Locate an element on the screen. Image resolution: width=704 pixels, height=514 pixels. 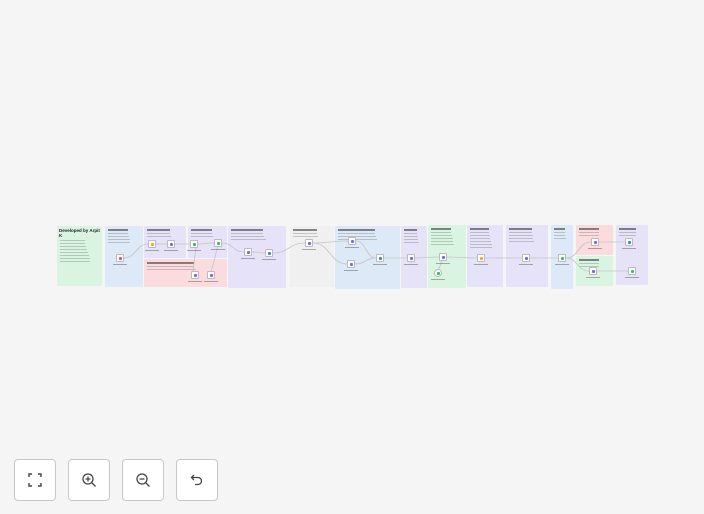
zoom-in-icon is located at coordinates (89, 480).